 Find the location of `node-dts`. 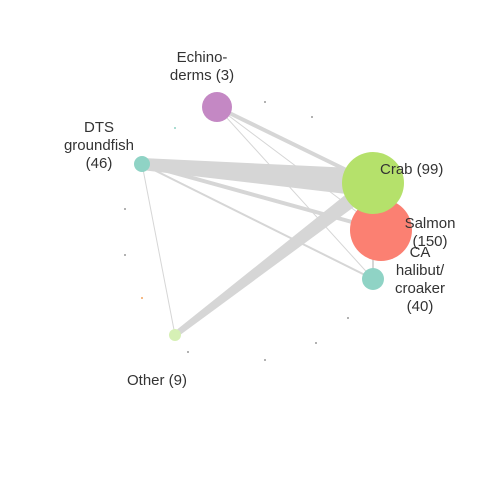

node-dts is located at coordinates (142, 164).